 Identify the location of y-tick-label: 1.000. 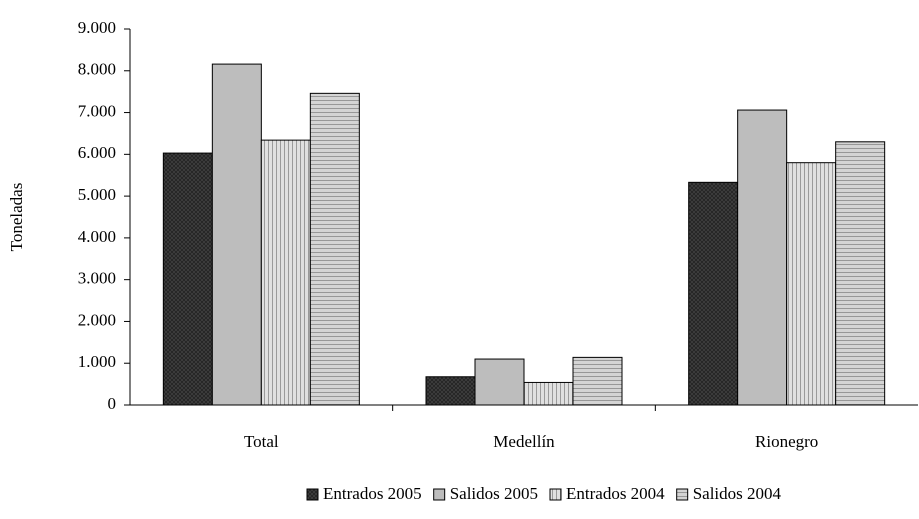
(97, 361).